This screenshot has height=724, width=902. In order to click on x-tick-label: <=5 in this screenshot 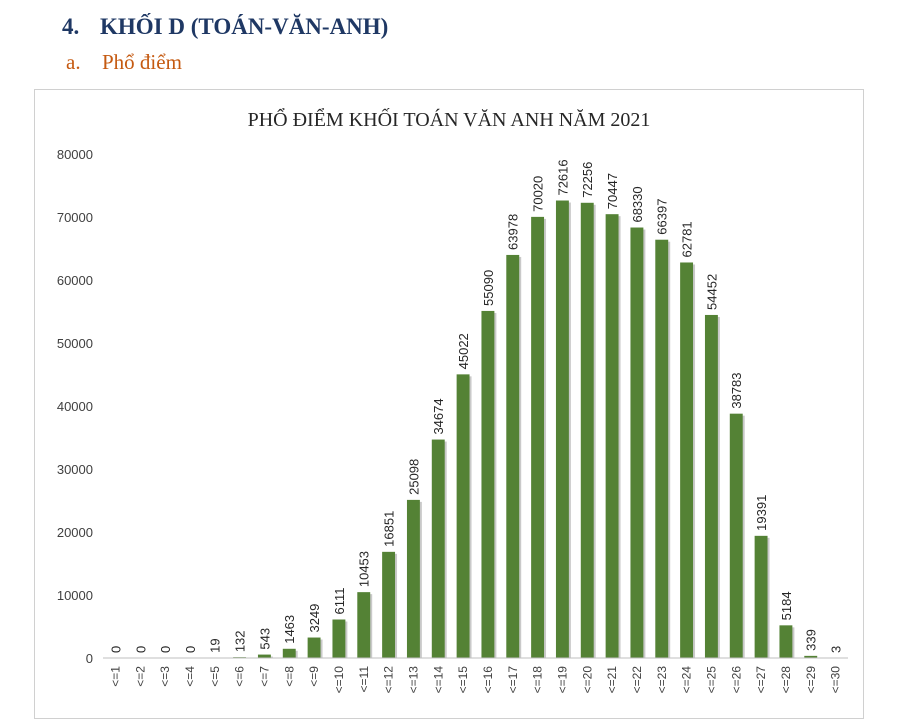, I will do `click(215, 676)`.